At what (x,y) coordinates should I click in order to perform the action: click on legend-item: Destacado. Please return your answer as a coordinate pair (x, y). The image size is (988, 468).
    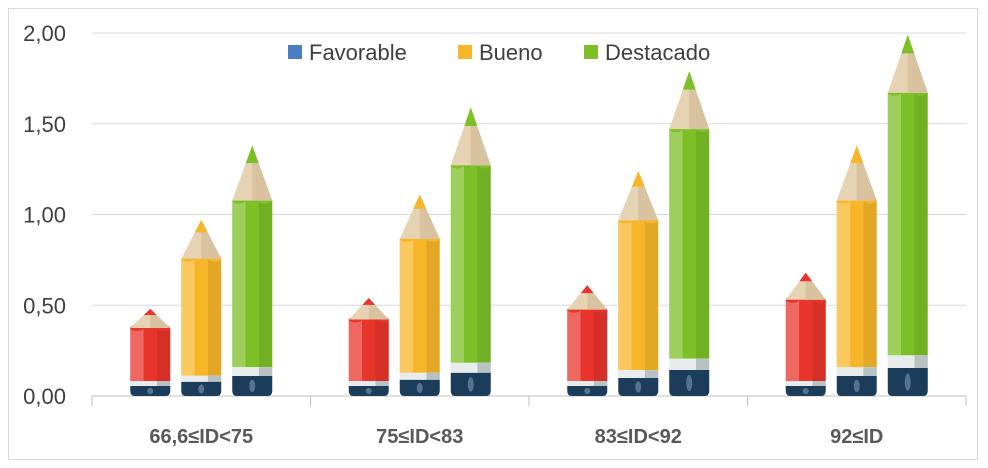
    Looking at the image, I should click on (647, 52).